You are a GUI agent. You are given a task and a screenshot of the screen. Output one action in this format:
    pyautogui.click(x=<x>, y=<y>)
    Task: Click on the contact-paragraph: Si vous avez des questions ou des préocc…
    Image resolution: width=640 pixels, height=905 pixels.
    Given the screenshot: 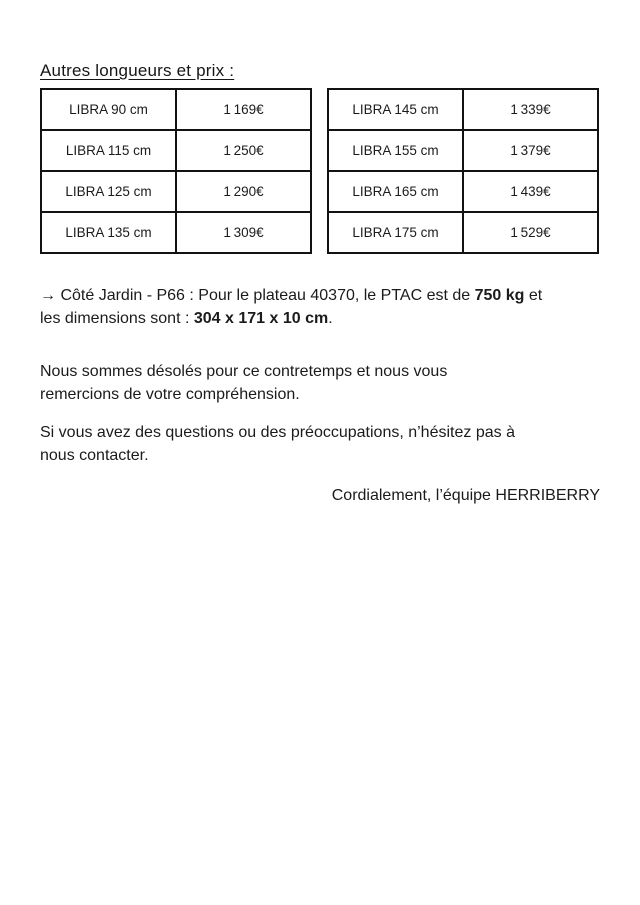 What is the action you would take?
    pyautogui.click(x=277, y=444)
    